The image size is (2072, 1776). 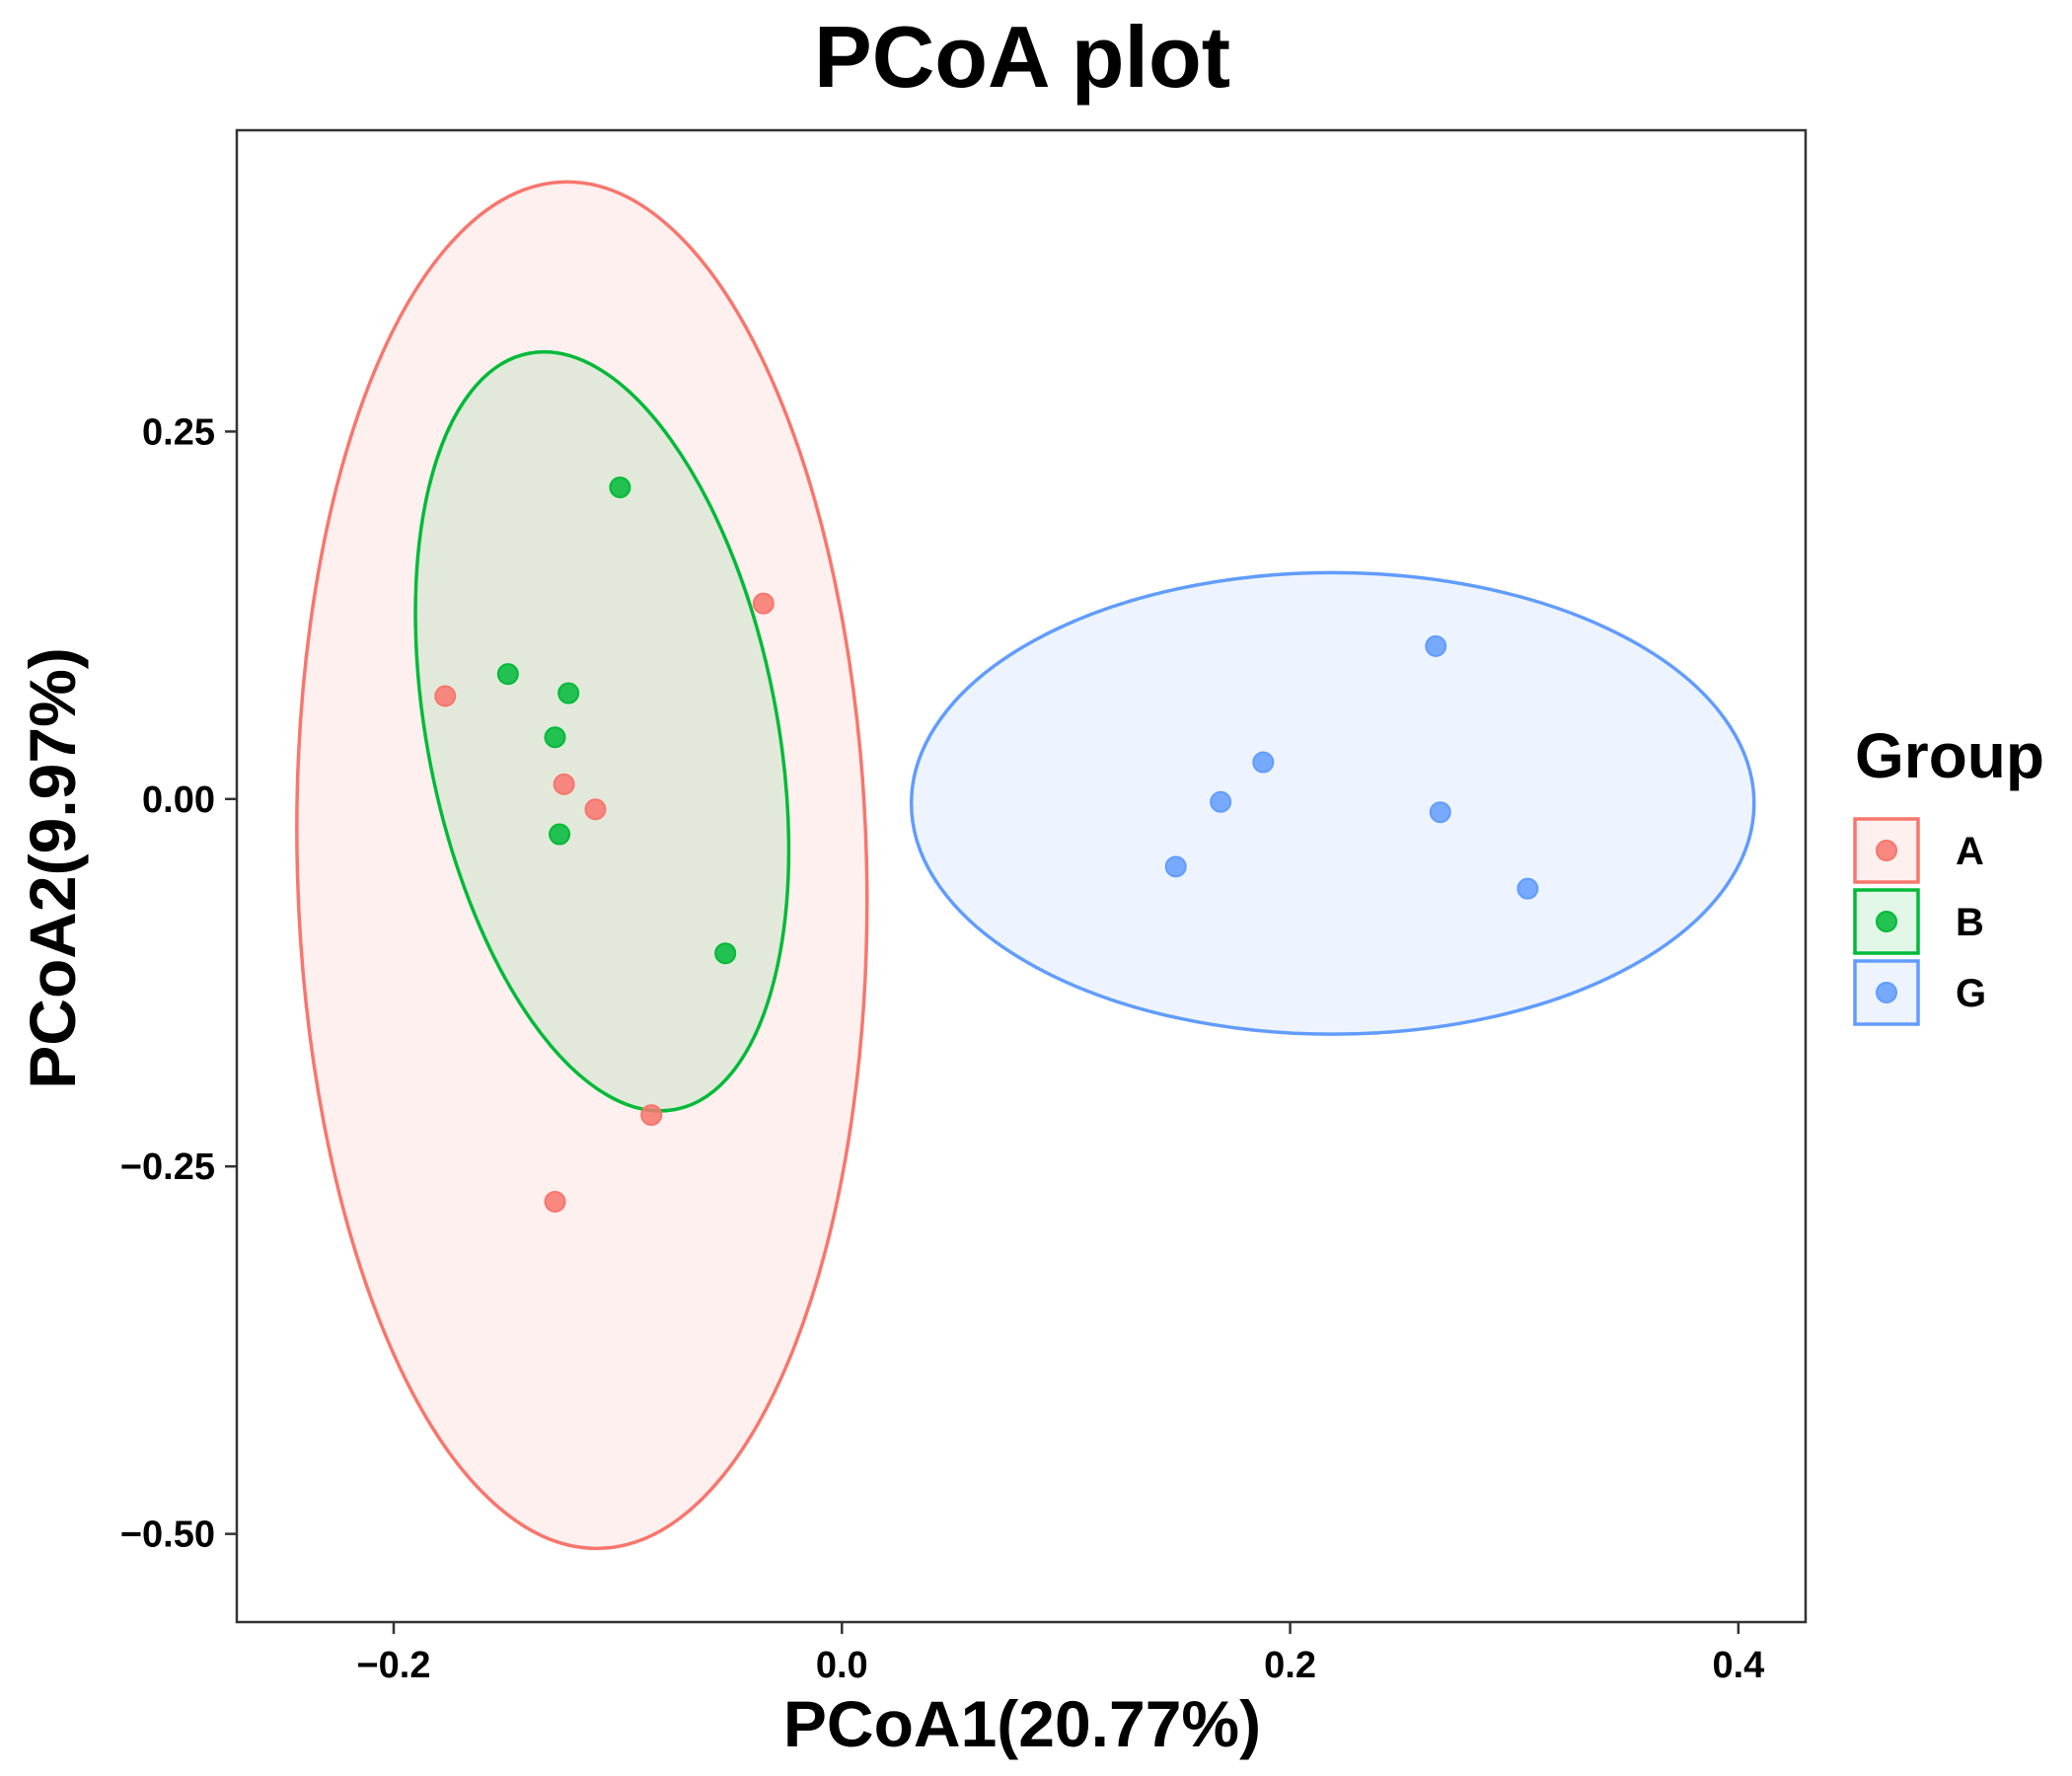 I want to click on ellipse-group-b, so click(x=602, y=731).